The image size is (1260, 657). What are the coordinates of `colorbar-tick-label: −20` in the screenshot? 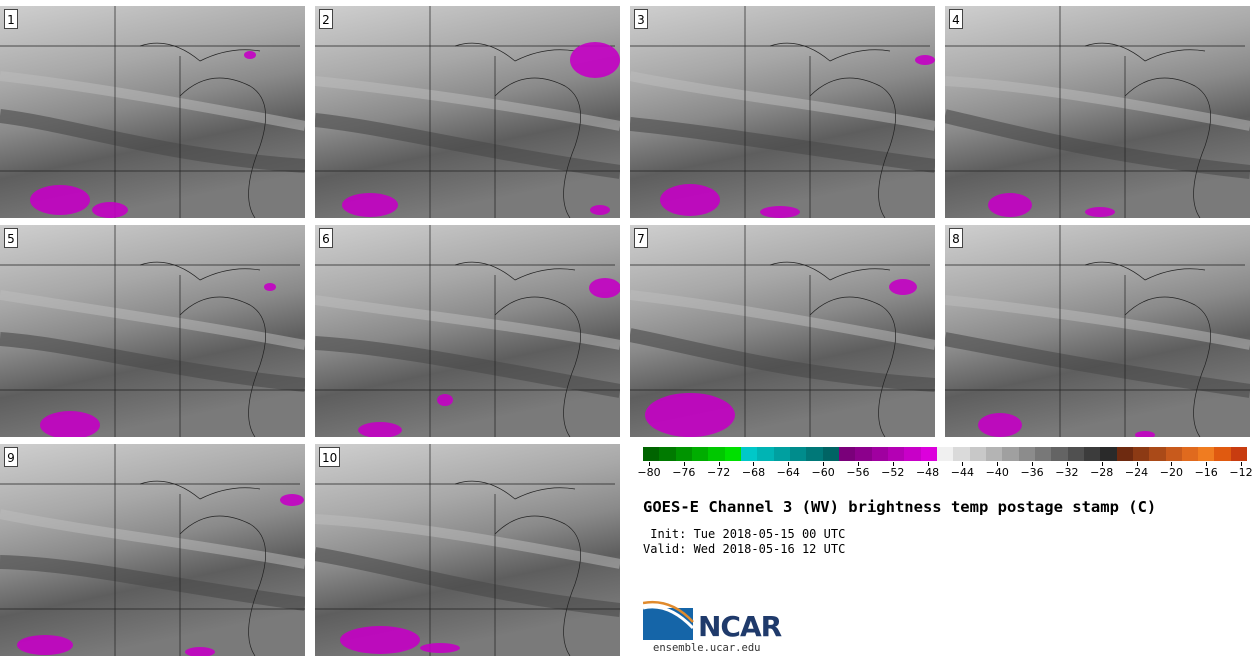 It's located at (1171, 472).